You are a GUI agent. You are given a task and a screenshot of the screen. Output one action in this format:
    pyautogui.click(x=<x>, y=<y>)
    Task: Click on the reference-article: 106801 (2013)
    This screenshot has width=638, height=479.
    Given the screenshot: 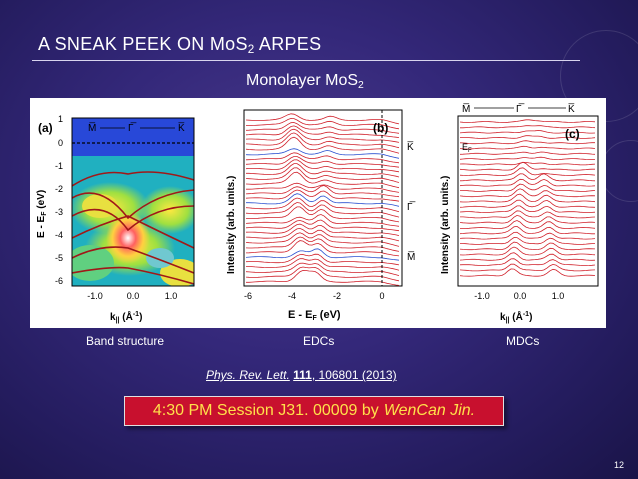 What is the action you would take?
    pyautogui.click(x=357, y=375)
    